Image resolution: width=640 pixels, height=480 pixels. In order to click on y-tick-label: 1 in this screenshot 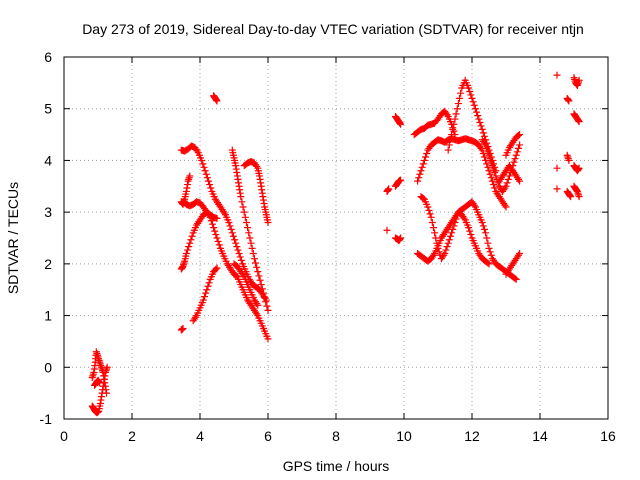, I will do `click(48, 316)`.